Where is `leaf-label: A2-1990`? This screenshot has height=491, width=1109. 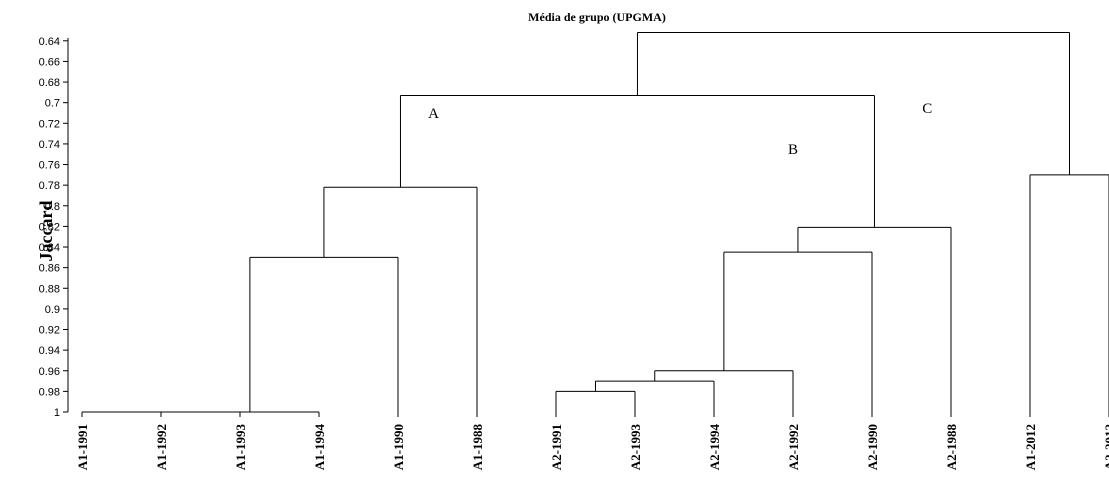
leaf-label: A2-1990 is located at coordinates (872, 447).